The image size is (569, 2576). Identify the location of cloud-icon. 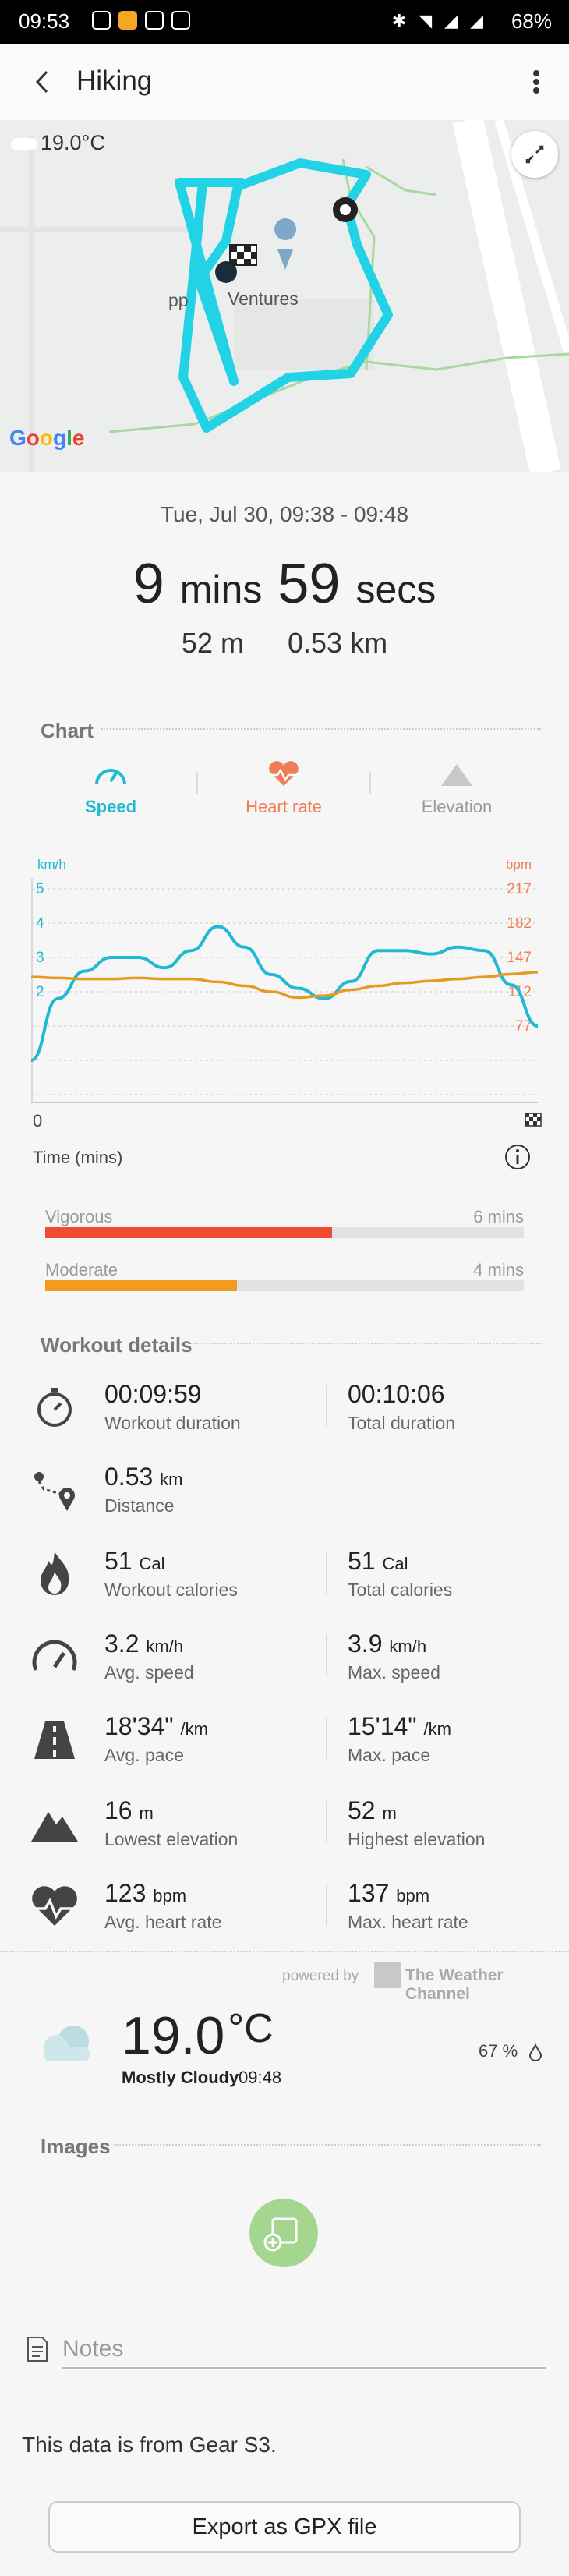
(24, 143).